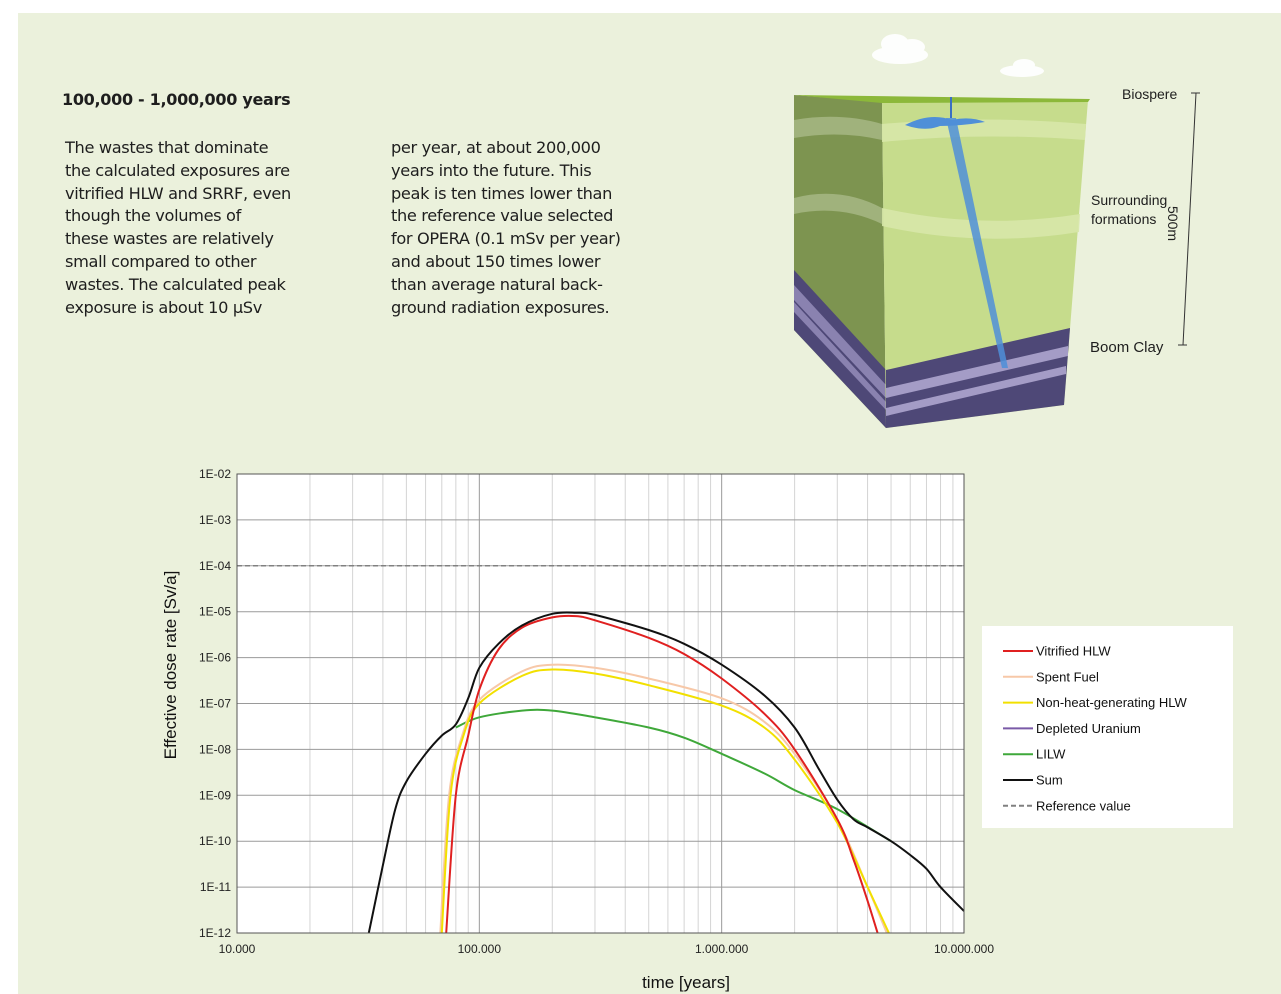 This screenshot has height=994, width=1281. Describe the element at coordinates (1088, 728) in the screenshot. I see `legend-label: Depleted Uranium` at that location.